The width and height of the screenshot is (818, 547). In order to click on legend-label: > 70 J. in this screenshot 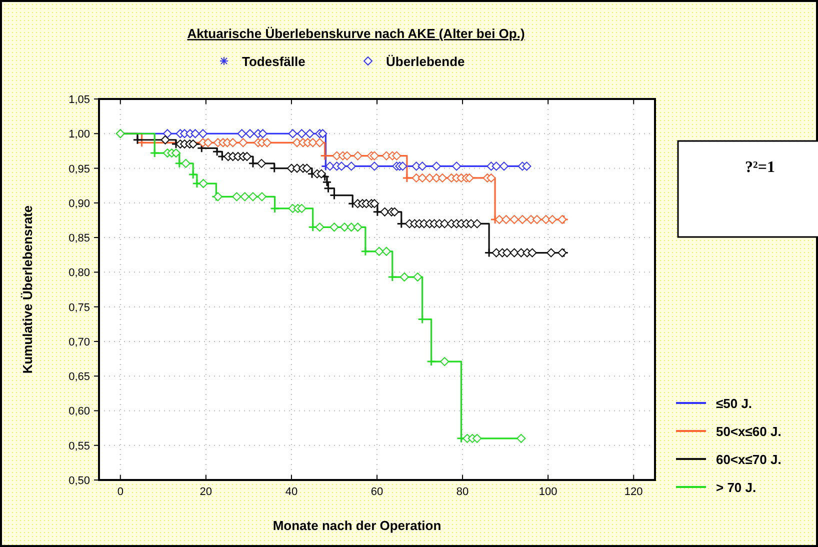, I will do `click(736, 487)`.